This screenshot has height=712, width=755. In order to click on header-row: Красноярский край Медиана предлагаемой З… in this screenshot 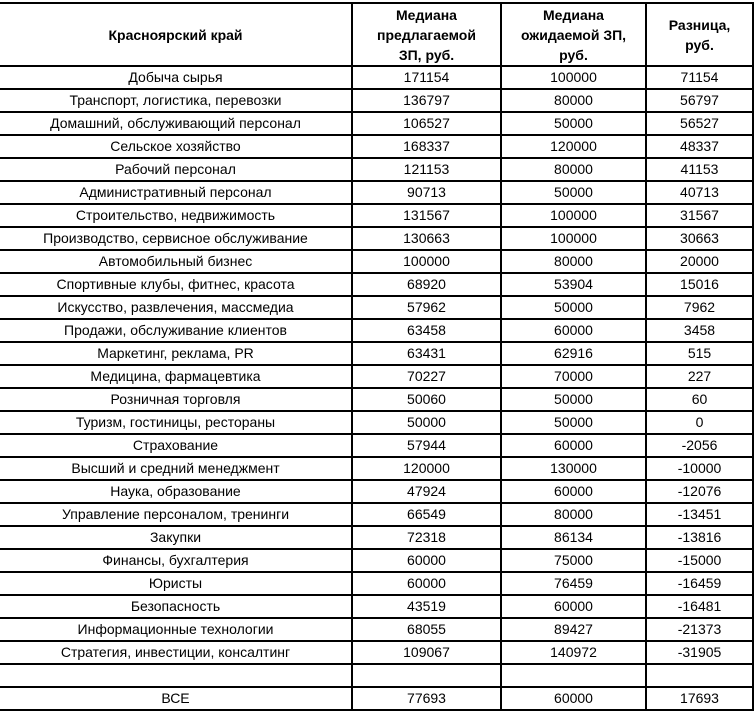, I will do `click(377, 34)`.